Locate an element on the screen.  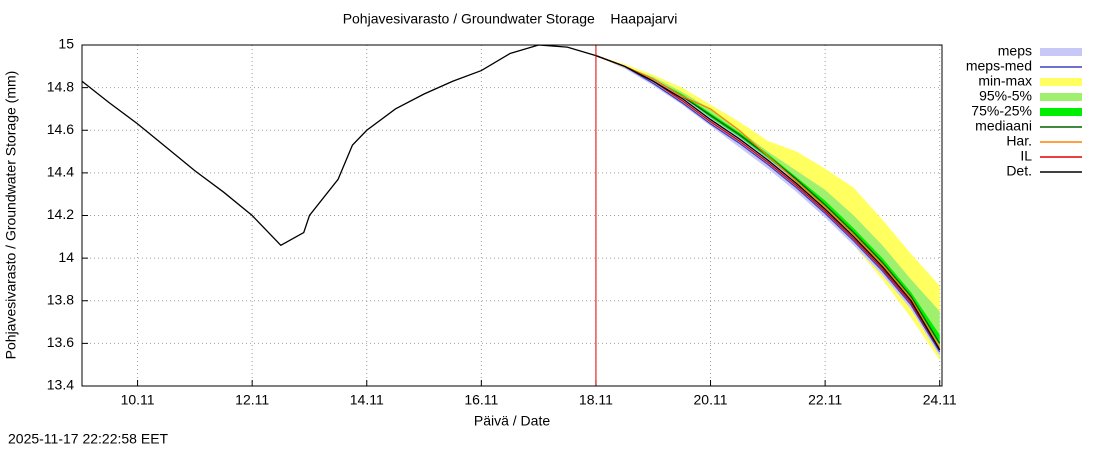
x-tick-label: 10.11 is located at coordinates (138, 400).